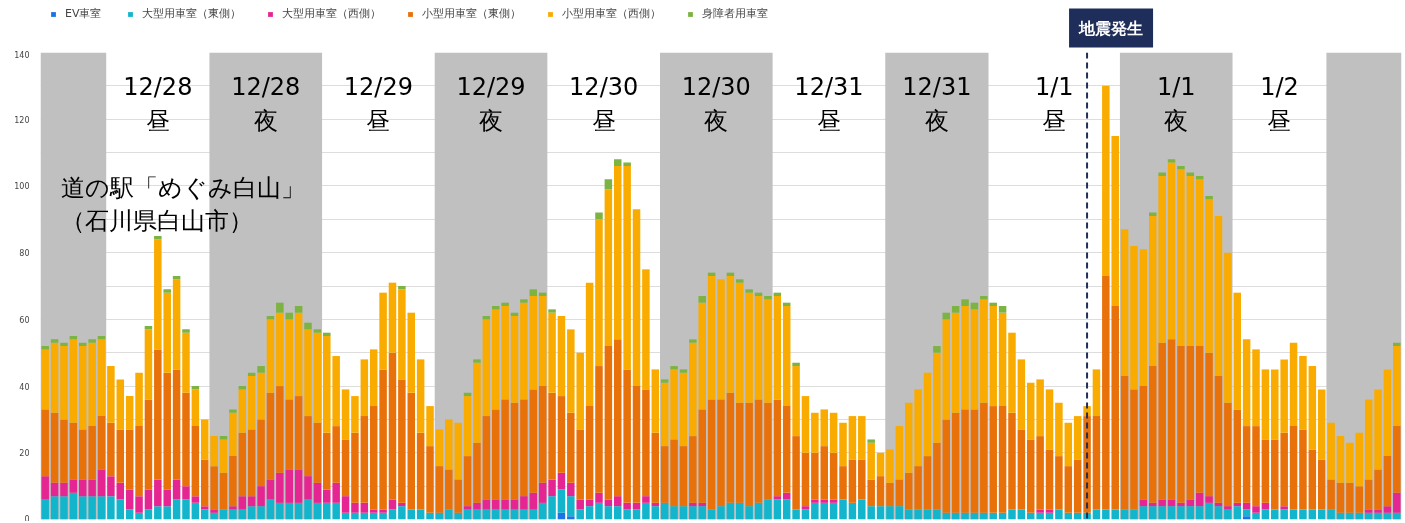 This screenshot has width=1405, height=523. What do you see at coordinates (158, 103) in the screenshot?
I see `annotation: 12/28 昼` at bounding box center [158, 103].